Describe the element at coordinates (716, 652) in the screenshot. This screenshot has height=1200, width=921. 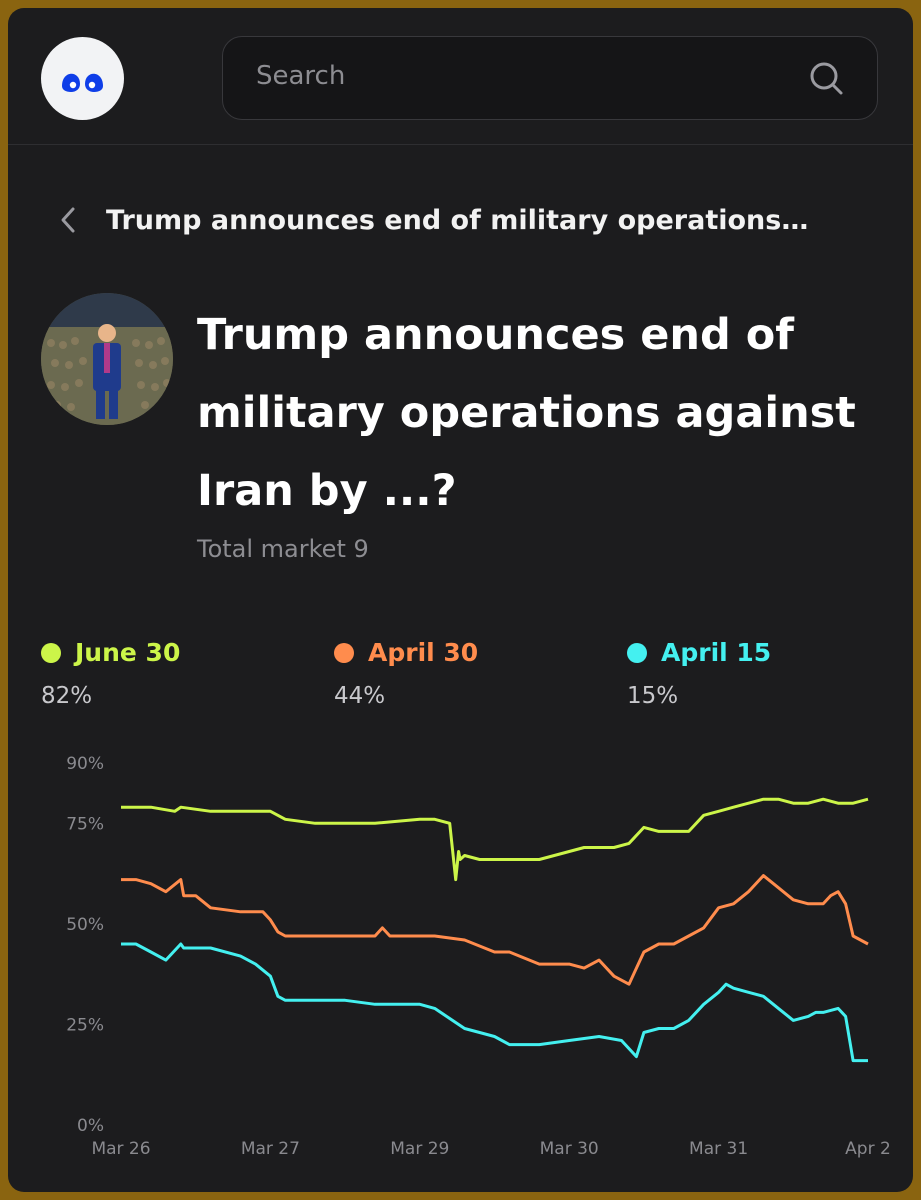
I see `legend-label: April 15` at that location.